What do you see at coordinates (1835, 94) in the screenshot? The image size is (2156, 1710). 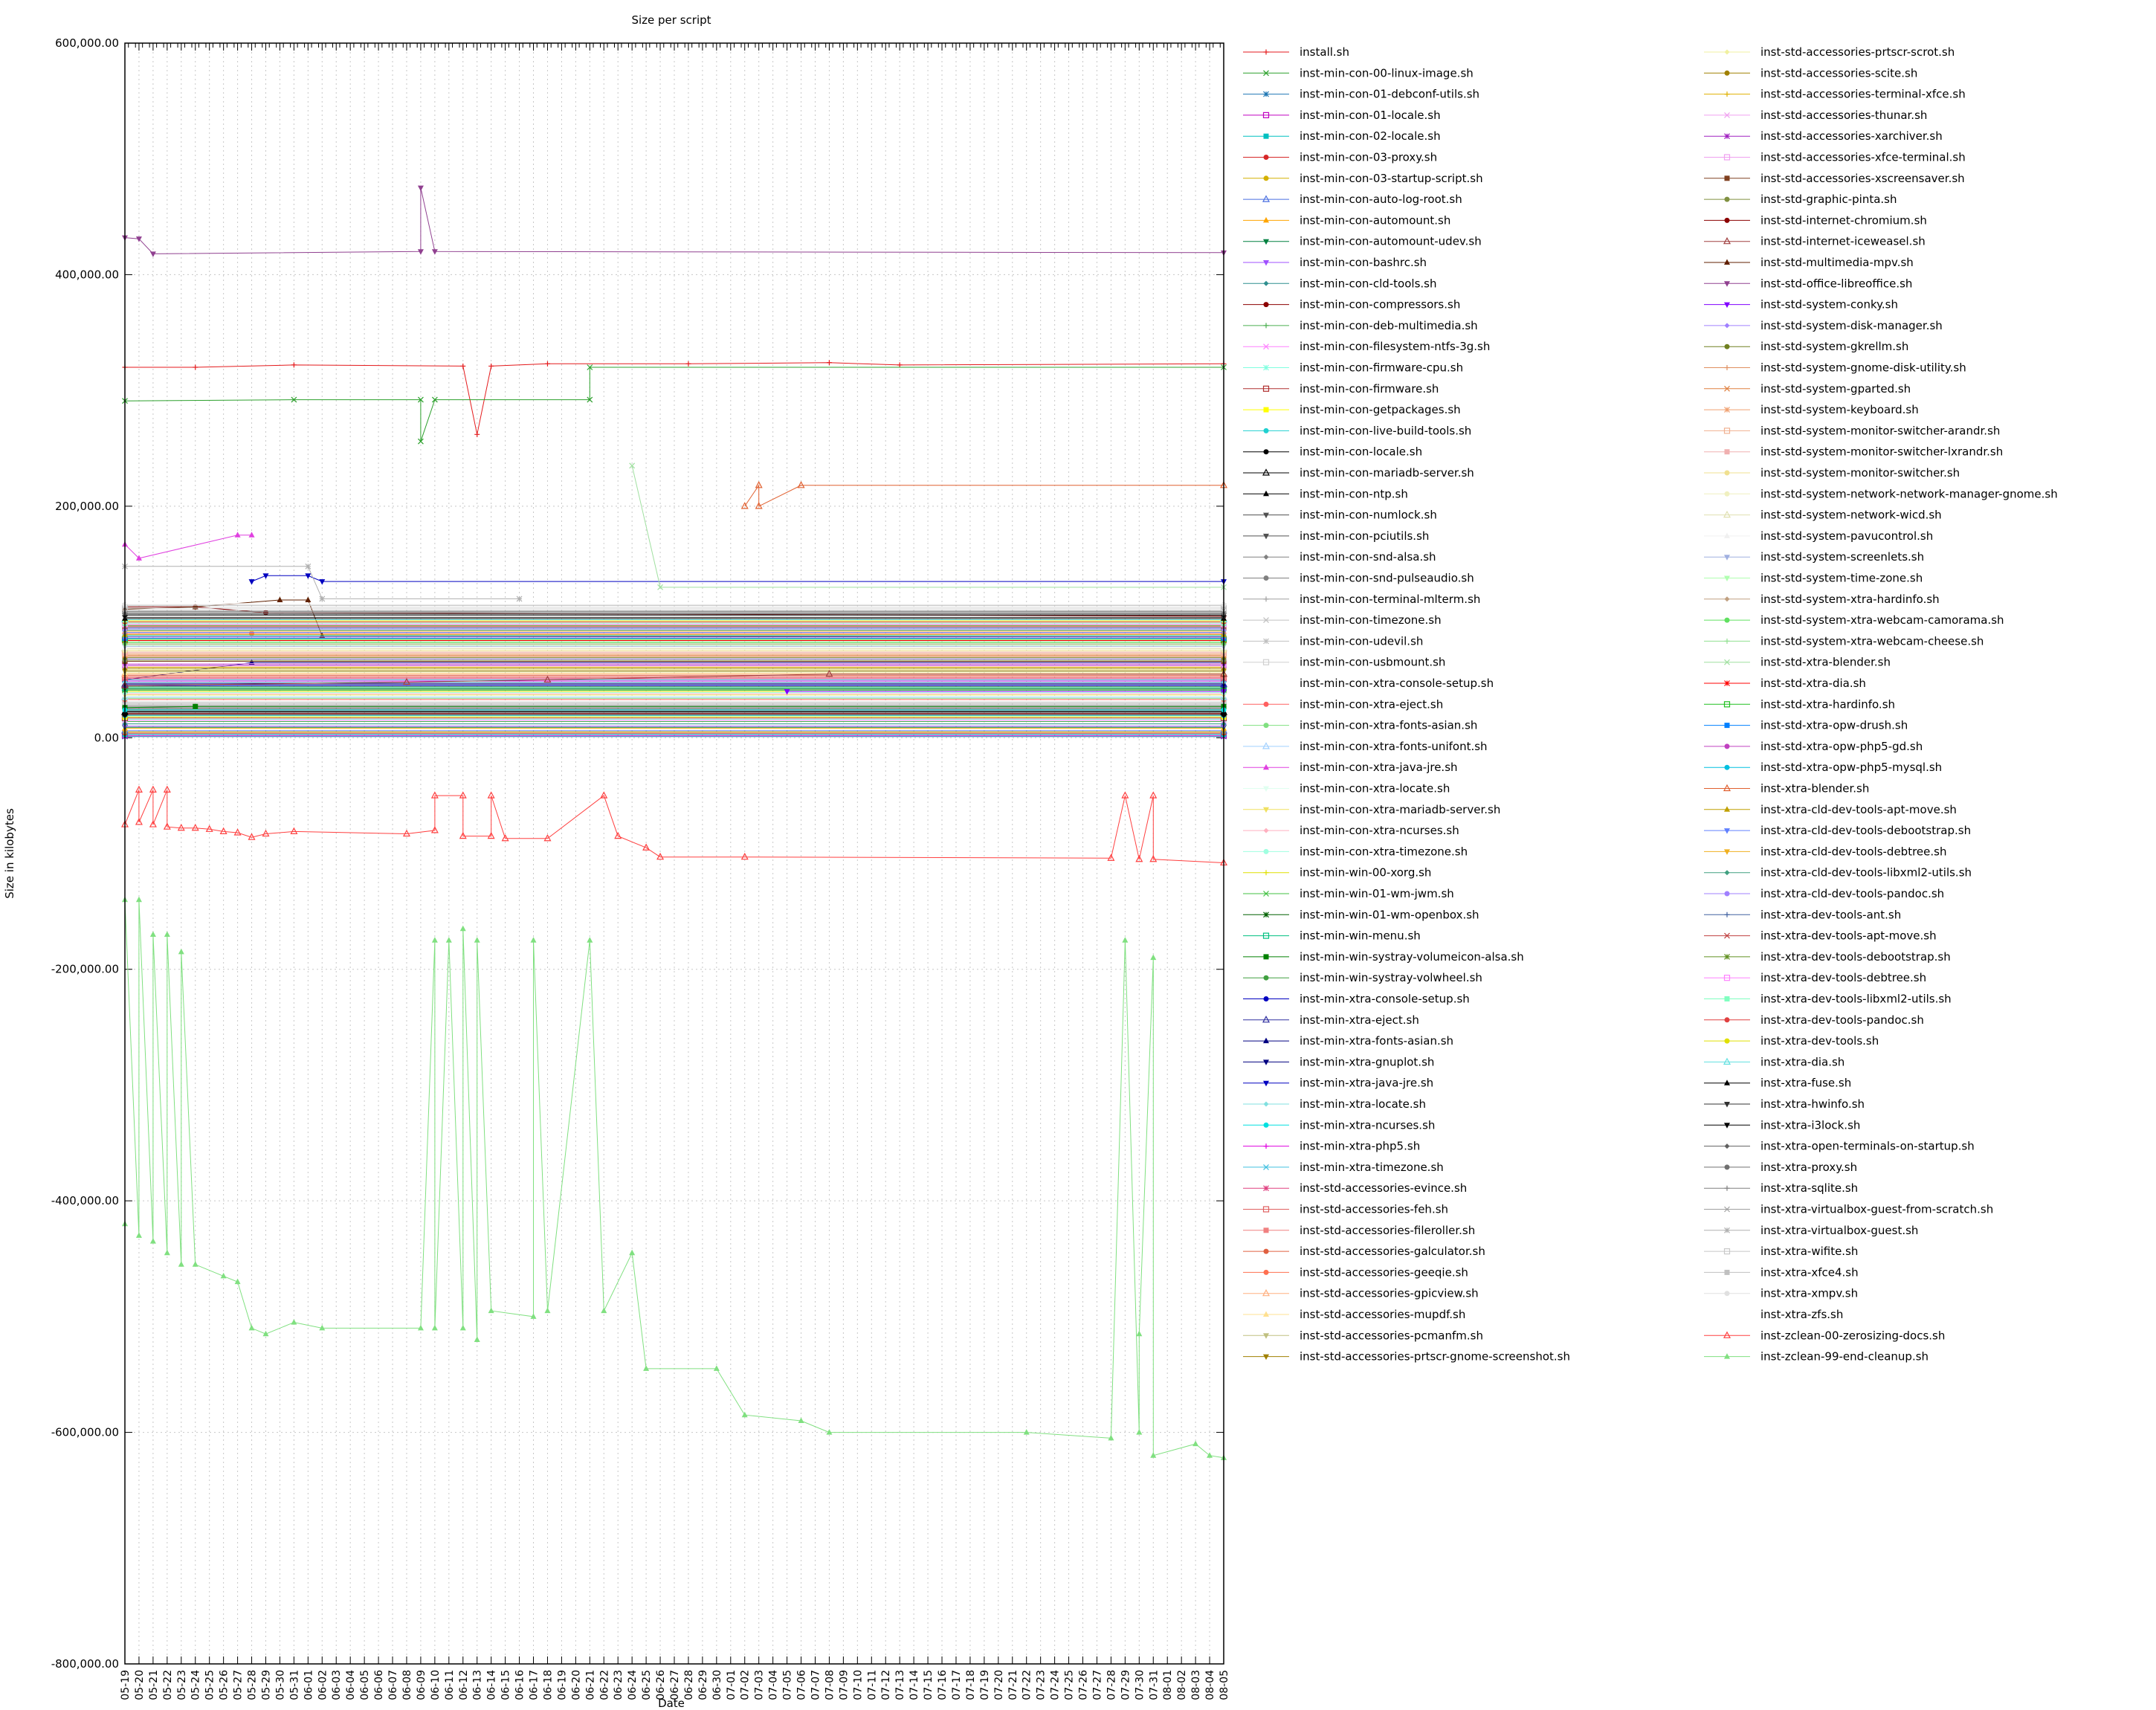 I see `legend-item: inst-std-accessories-terminal-xfce.sh` at bounding box center [1835, 94].